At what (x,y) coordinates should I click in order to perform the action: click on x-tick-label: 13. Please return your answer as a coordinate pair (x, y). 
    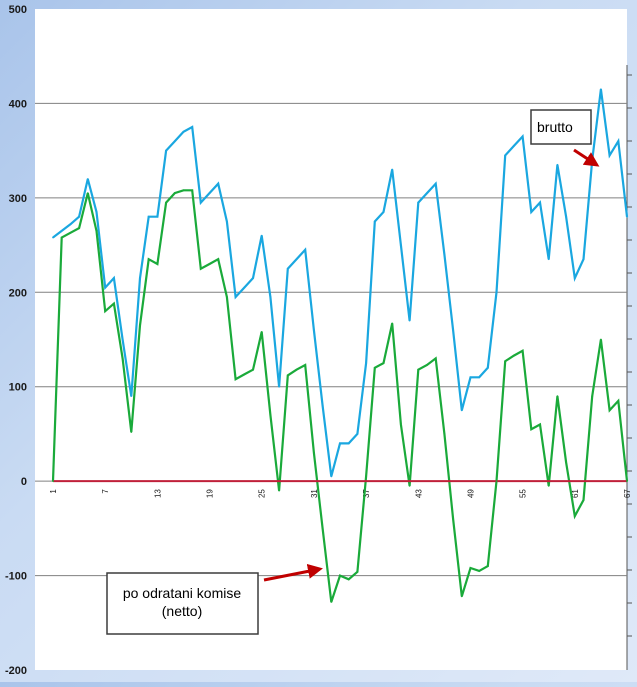
    Looking at the image, I should click on (157, 493).